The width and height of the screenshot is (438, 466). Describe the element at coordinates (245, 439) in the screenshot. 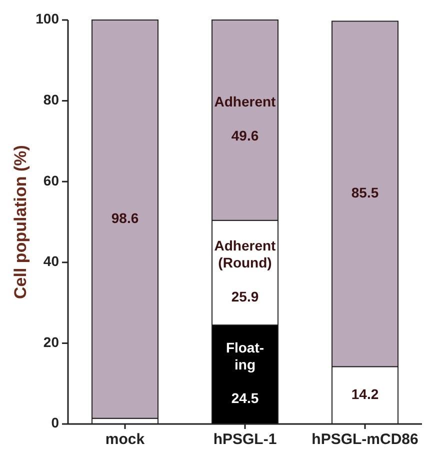

I see `x-tick-label: hPSGL-1` at that location.